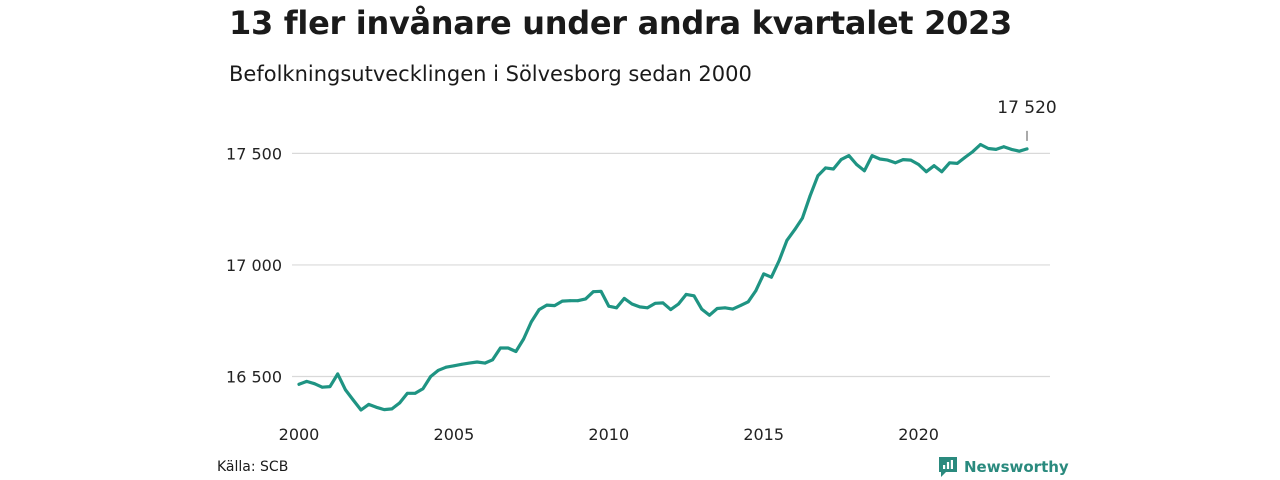 Image resolution: width=1280 pixels, height=480 pixels. Describe the element at coordinates (254, 153) in the screenshot. I see `y-tick-label: 17 500` at that location.